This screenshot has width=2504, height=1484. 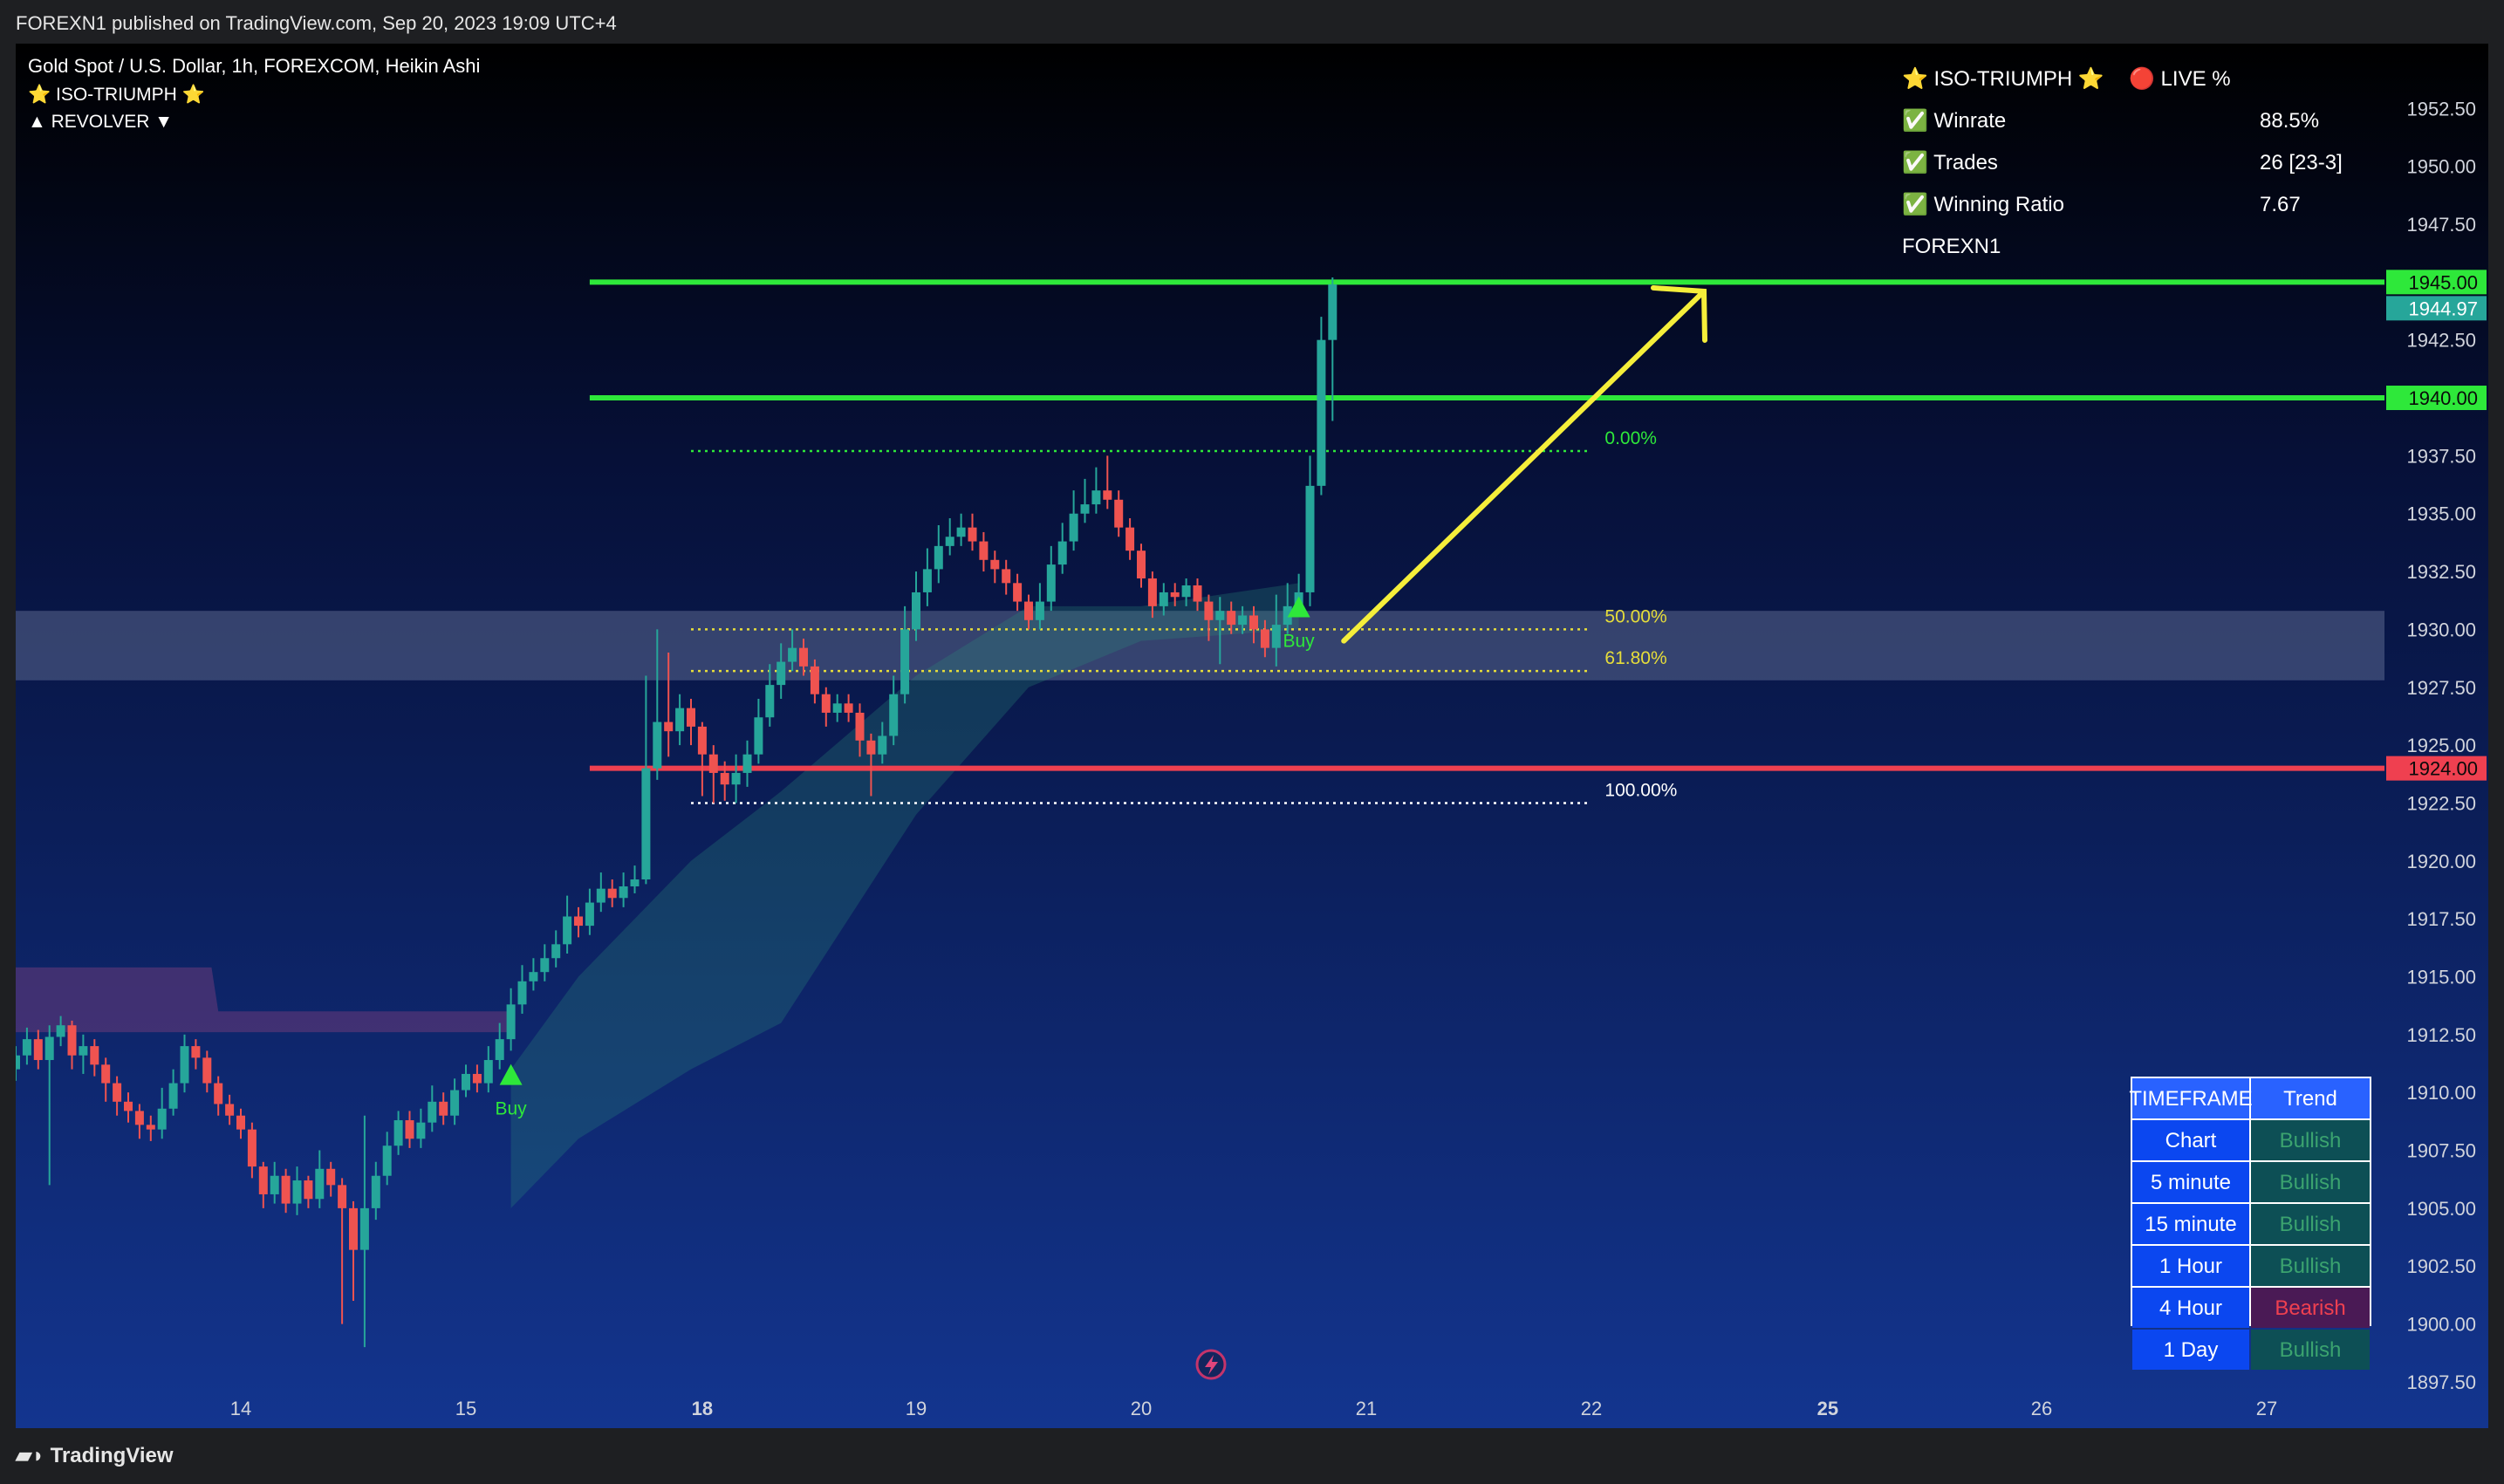 What do you see at coordinates (95, 1455) in the screenshot?
I see `tradingview-logo: ▰◗ TradingView` at bounding box center [95, 1455].